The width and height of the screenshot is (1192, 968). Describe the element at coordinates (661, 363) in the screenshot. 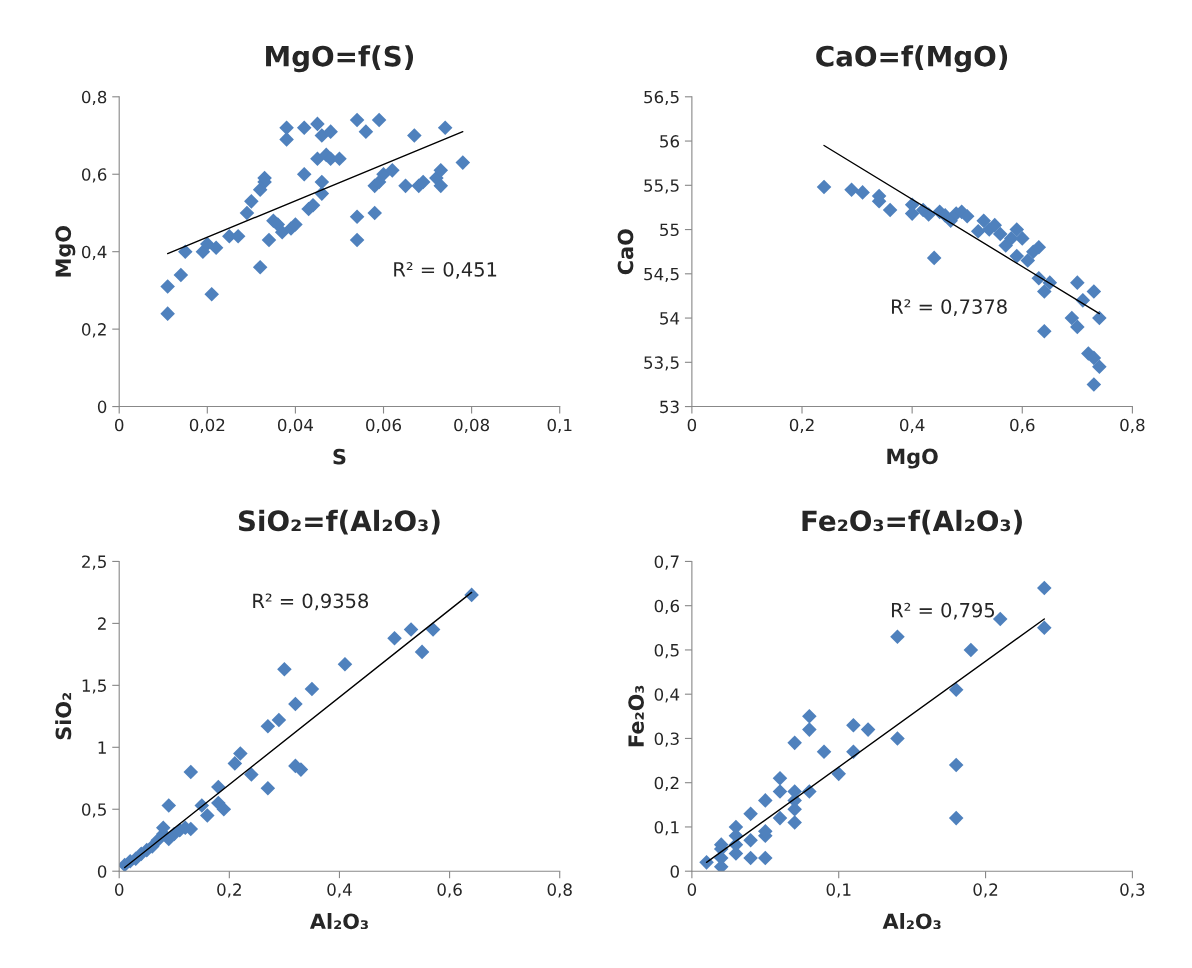

I see `y-tick-label: 53,5` at that location.